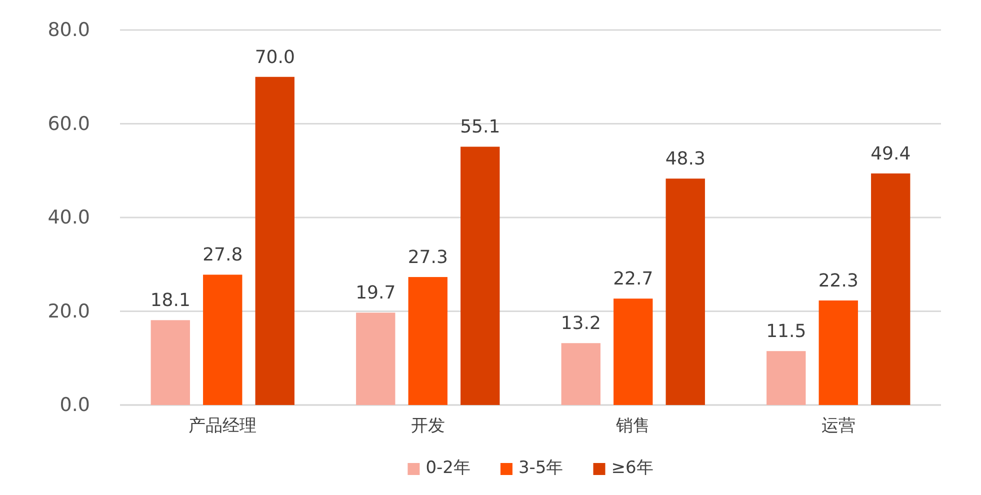 The width and height of the screenshot is (981, 495). Describe the element at coordinates (838, 281) in the screenshot. I see `data-label: 22.3` at that location.